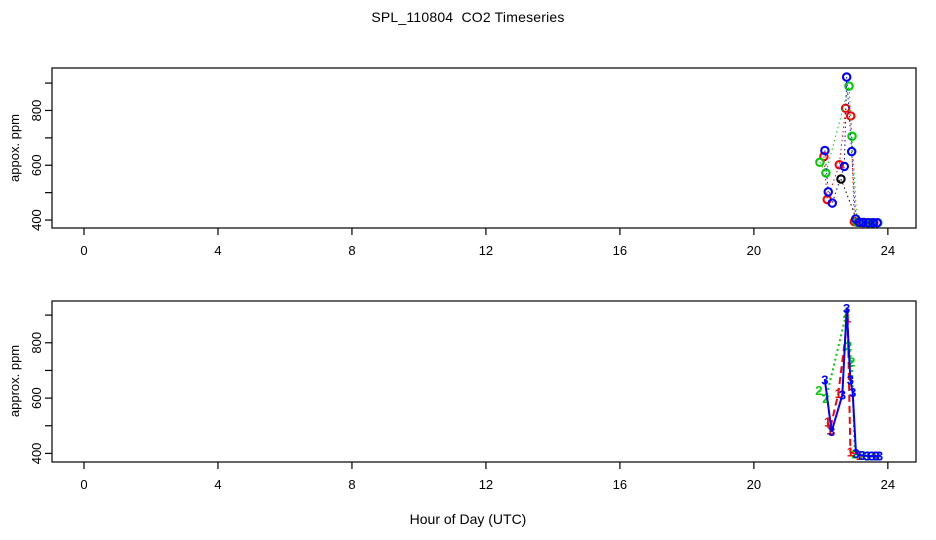 This screenshot has height=540, width=936. Describe the element at coordinates (468, 17) in the screenshot. I see `chart-title: SPL_110804 CO2 Timeseries` at that location.